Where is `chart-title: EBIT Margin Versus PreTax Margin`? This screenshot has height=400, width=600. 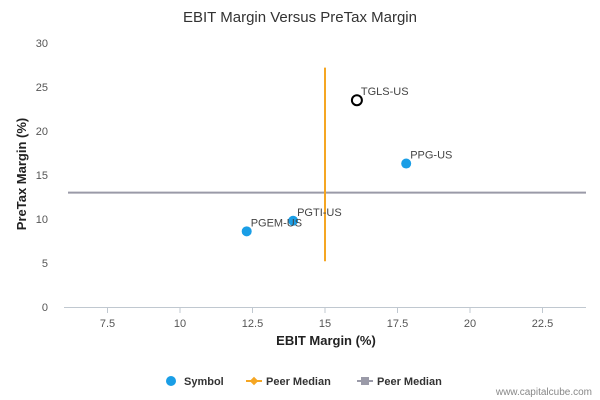 chart-title: EBIT Margin Versus PreTax Margin is located at coordinates (300, 17).